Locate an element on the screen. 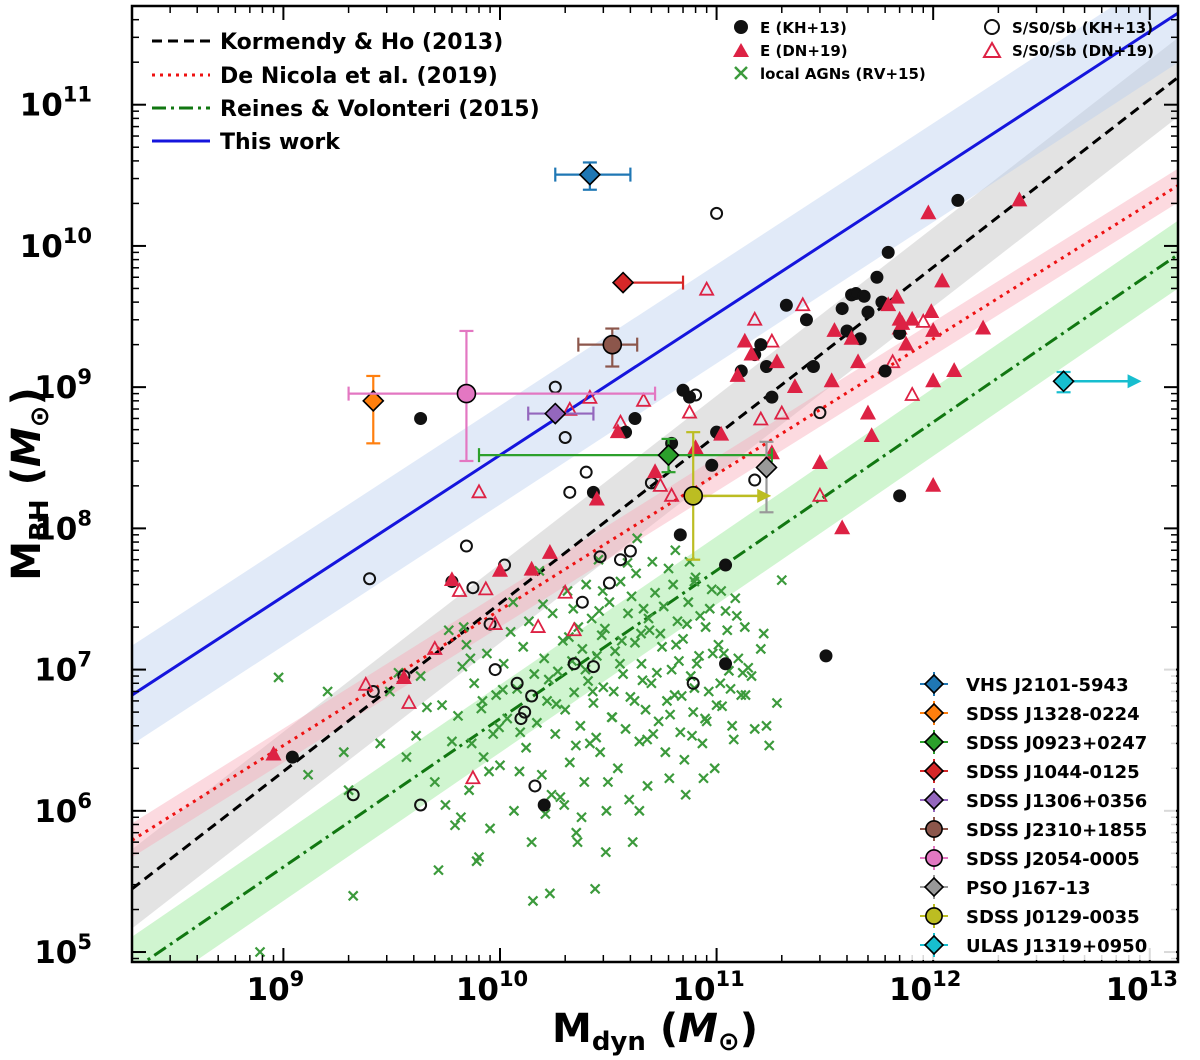 The width and height of the screenshot is (1200, 1060). y-axis-unit-close: ) is located at coordinates (27, 396).